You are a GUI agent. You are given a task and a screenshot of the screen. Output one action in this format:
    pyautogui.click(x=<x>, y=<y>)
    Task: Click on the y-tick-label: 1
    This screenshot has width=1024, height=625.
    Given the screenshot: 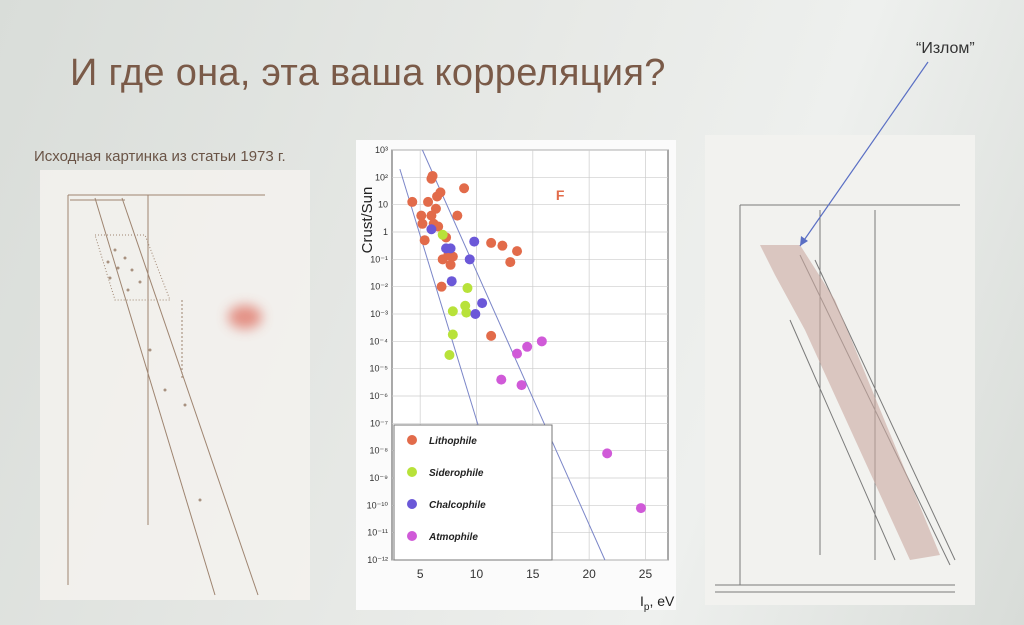 What is the action you would take?
    pyautogui.click(x=385, y=232)
    